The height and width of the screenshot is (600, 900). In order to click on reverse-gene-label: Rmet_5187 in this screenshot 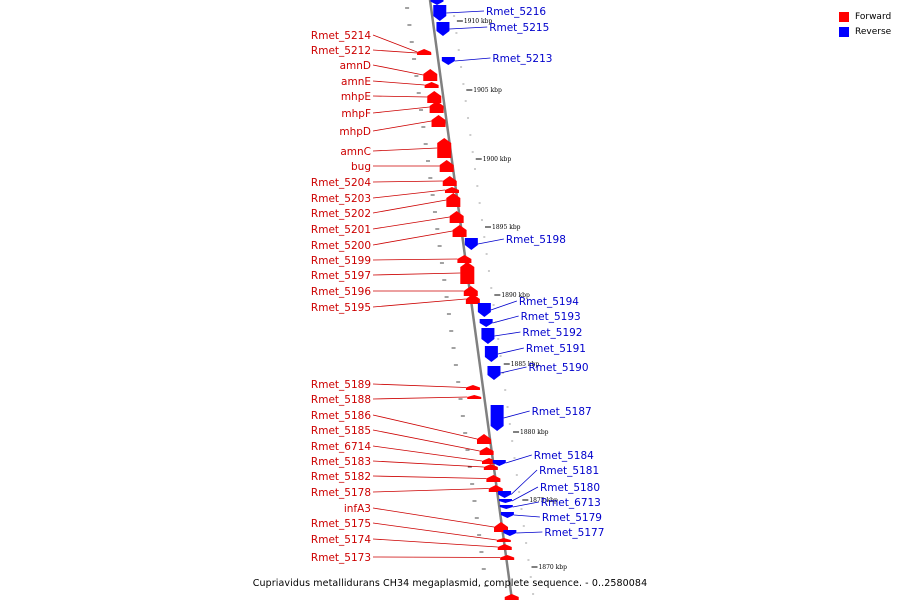, I will do `click(562, 412)`.